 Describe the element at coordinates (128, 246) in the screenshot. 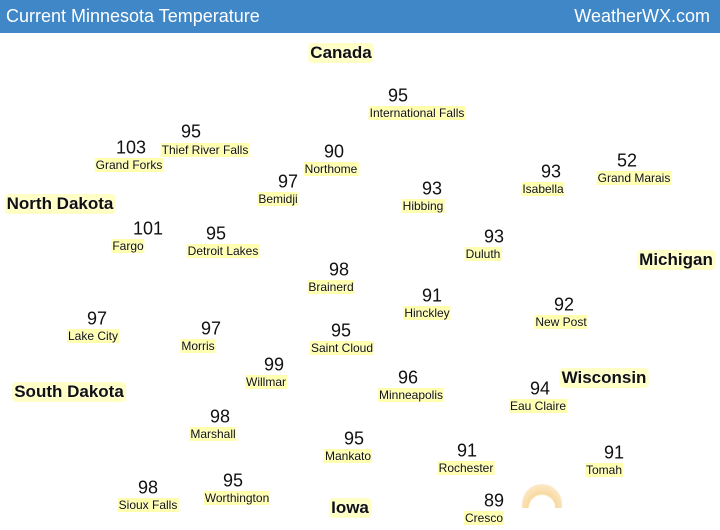

I see `city-name: Fargo` at that location.